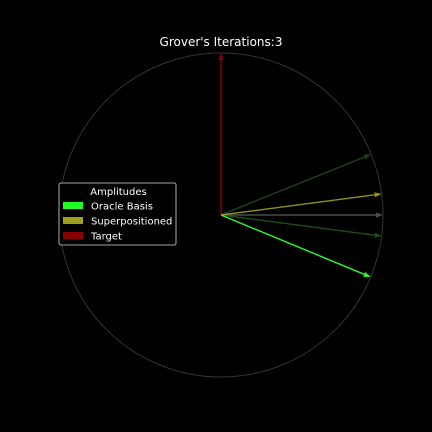 This screenshot has width=432, height=432. Describe the element at coordinates (302, 215) in the screenshot. I see `vector-initial` at that location.